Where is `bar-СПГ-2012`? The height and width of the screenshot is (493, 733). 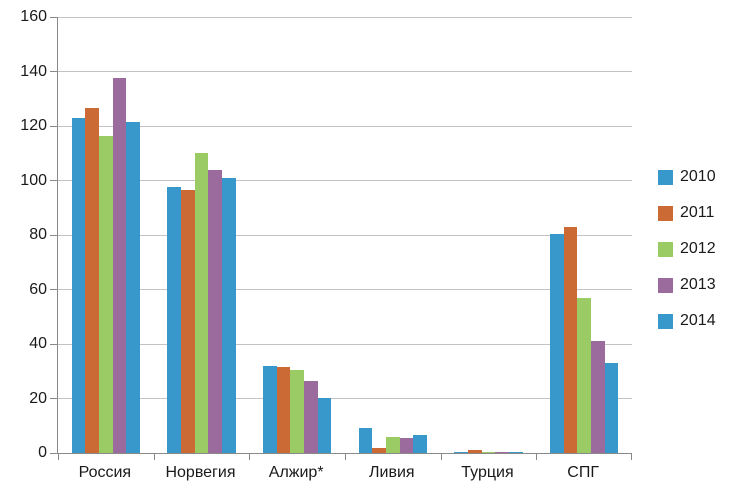 bar-СПГ-2012 is located at coordinates (584, 375).